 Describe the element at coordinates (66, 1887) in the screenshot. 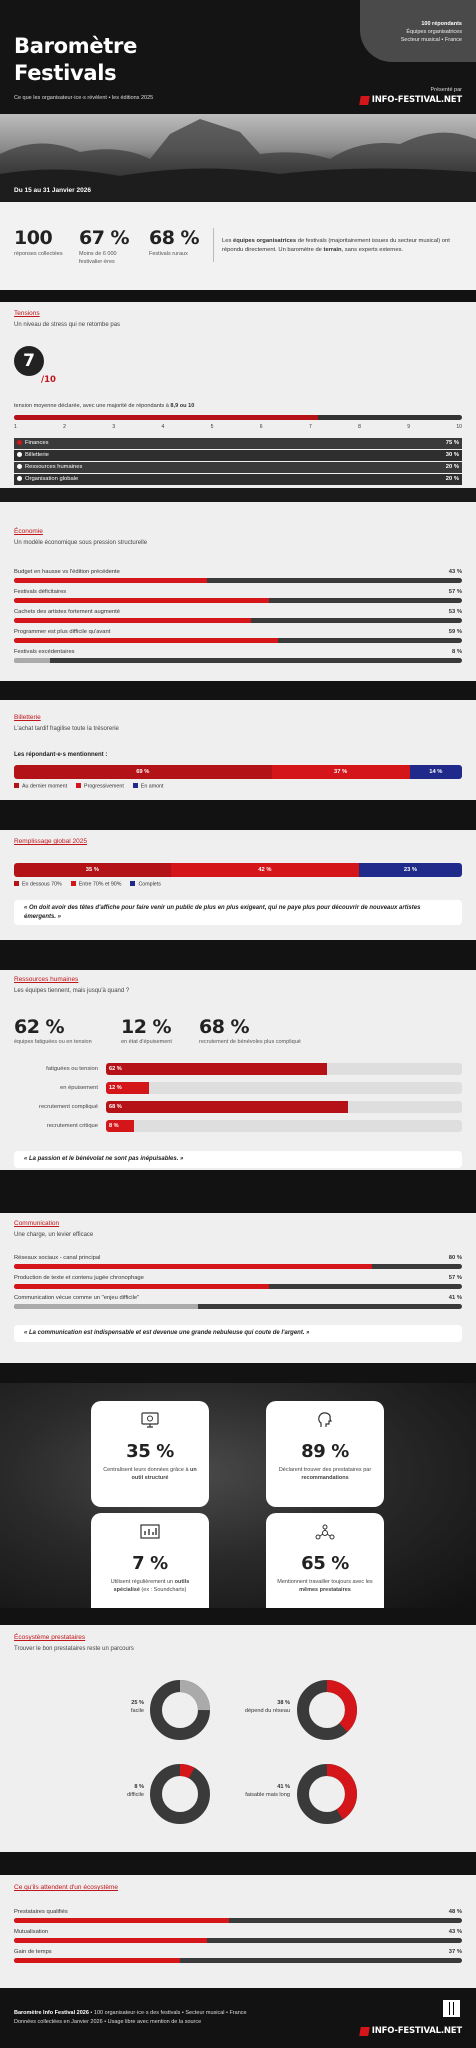

I see `section-title: Ce qu'ils attendent d'un écosystème` at that location.